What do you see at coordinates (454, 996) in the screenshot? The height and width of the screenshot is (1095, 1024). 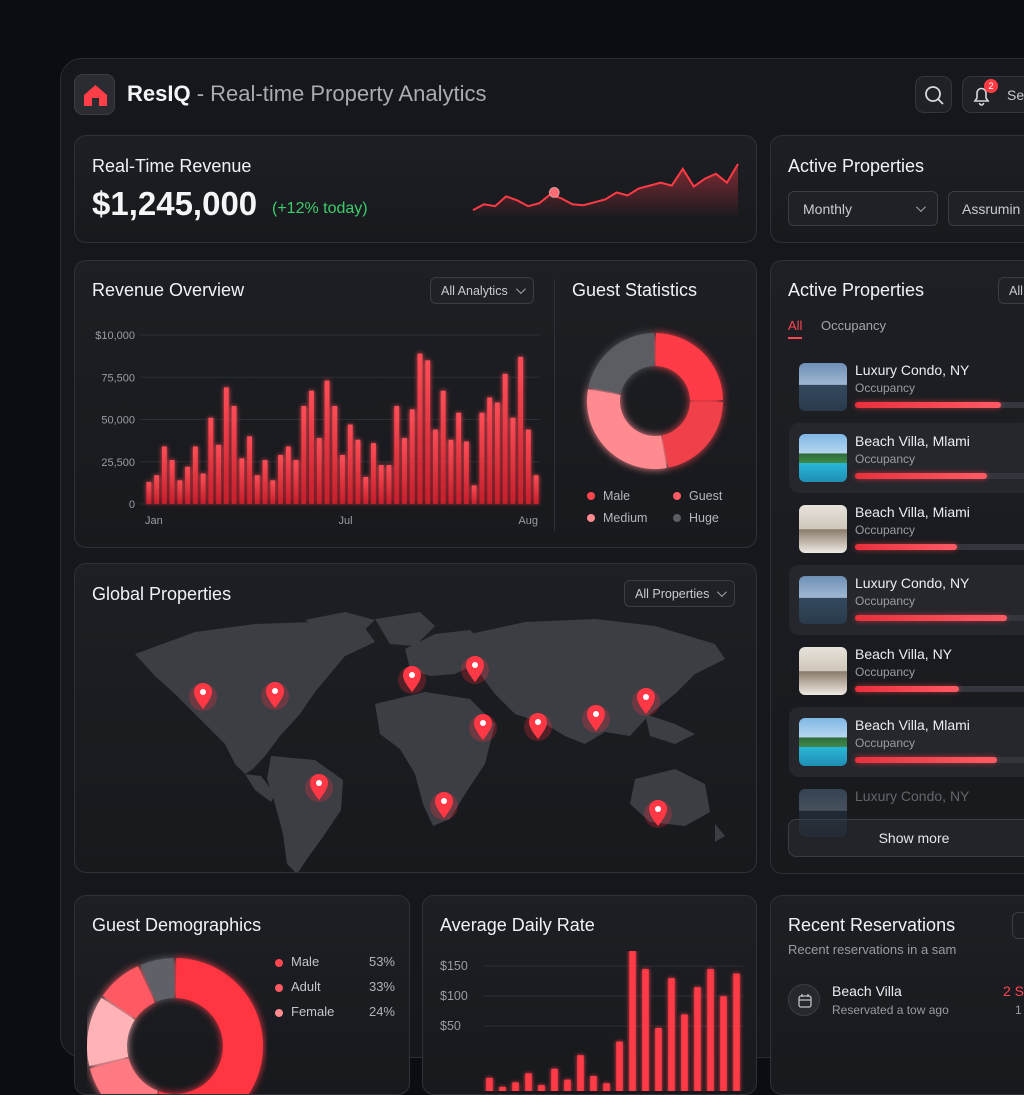 I see `y-tick-label: $100` at bounding box center [454, 996].